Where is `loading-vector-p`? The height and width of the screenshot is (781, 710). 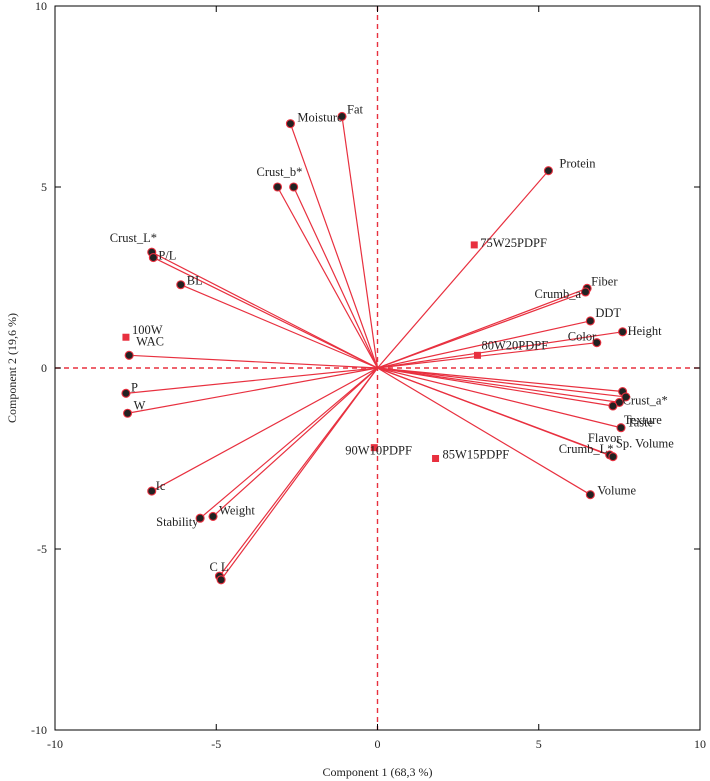 loading-vector-p is located at coordinates (251, 380).